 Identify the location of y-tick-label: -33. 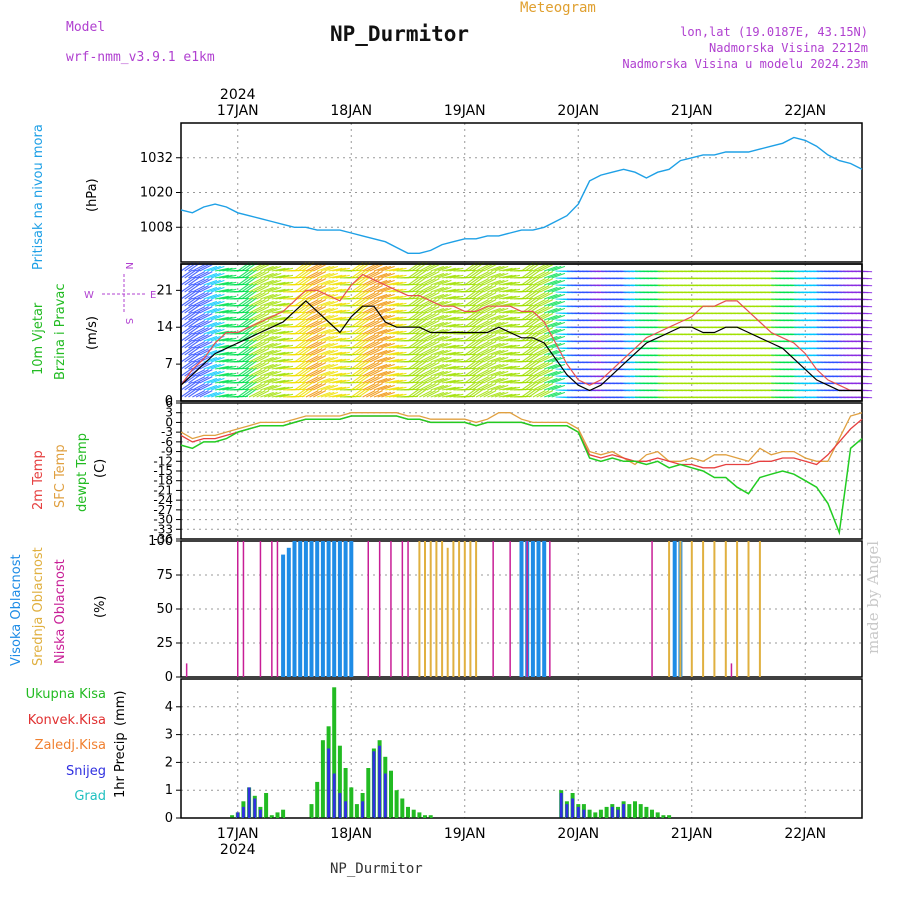
(163, 529).